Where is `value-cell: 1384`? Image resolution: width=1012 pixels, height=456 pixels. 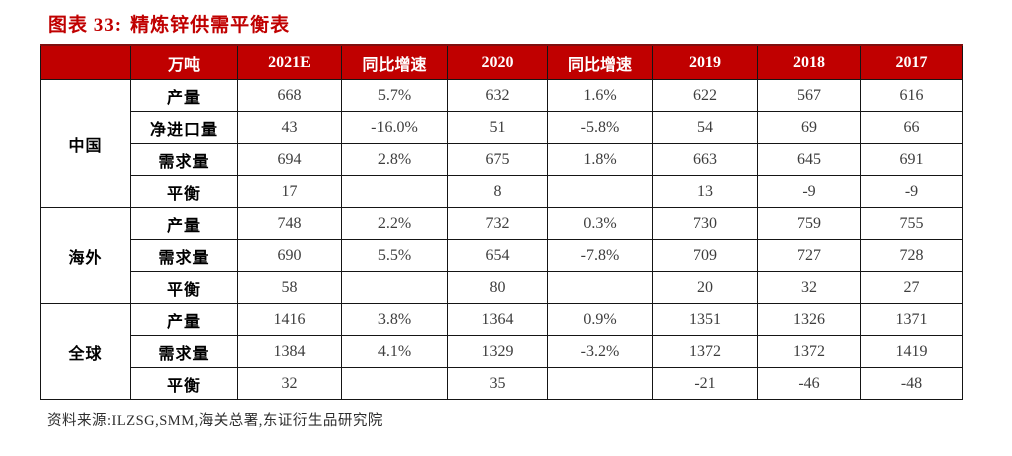
value-cell: 1384 is located at coordinates (289, 351).